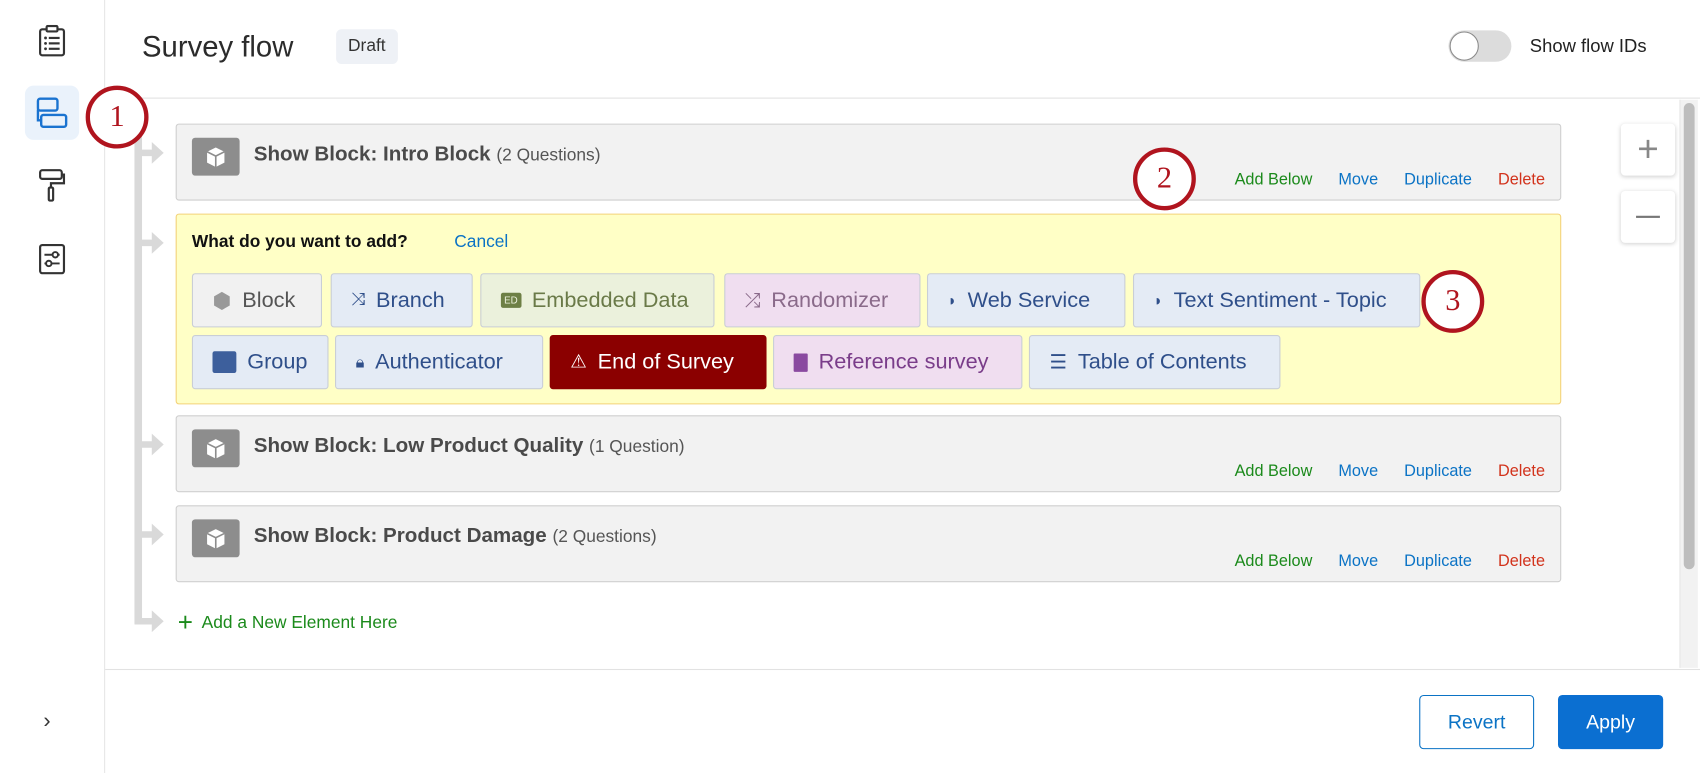 The image size is (1700, 773). Describe the element at coordinates (510, 300) in the screenshot. I see `embedded-data-icon: ED` at that location.